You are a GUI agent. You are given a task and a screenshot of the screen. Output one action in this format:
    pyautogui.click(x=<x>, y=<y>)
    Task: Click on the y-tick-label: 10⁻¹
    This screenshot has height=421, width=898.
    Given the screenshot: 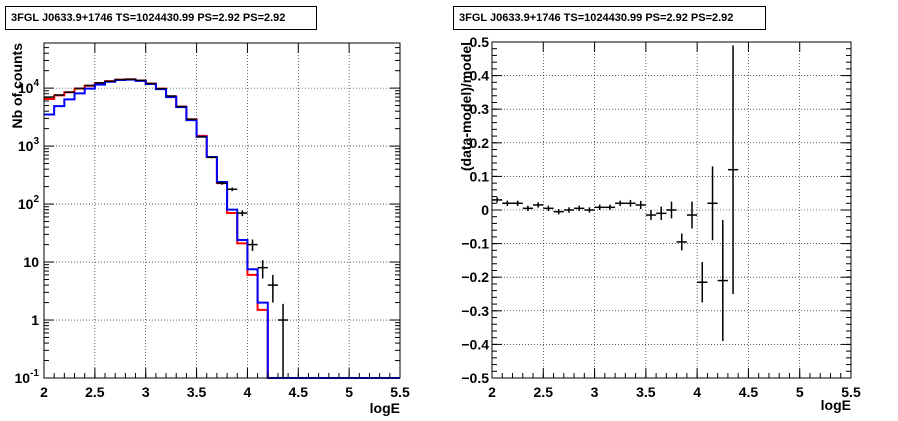 What is the action you would take?
    pyautogui.click(x=27, y=377)
    